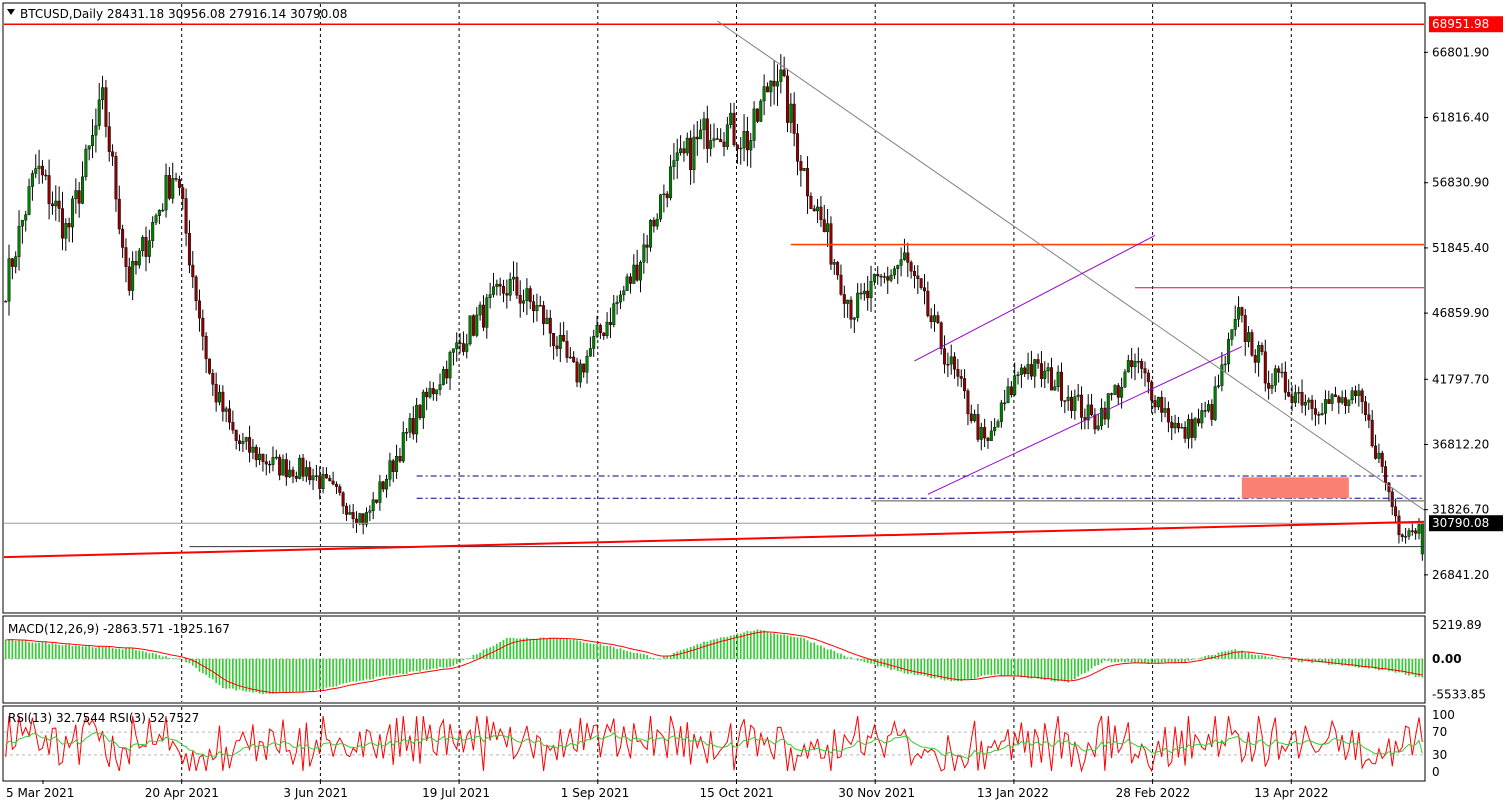 This screenshot has width=1507, height=807. I want to click on channel-upper, so click(1035, 298).